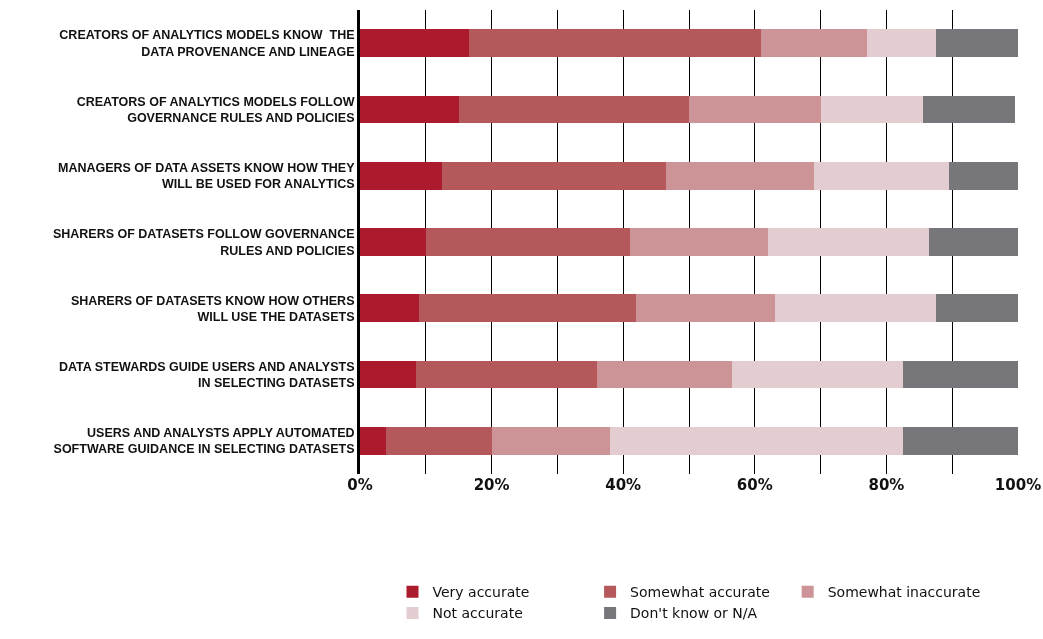 The width and height of the screenshot is (1043, 639). Describe the element at coordinates (904, 592) in the screenshot. I see `legend-label: Somewhat inaccurate` at that location.